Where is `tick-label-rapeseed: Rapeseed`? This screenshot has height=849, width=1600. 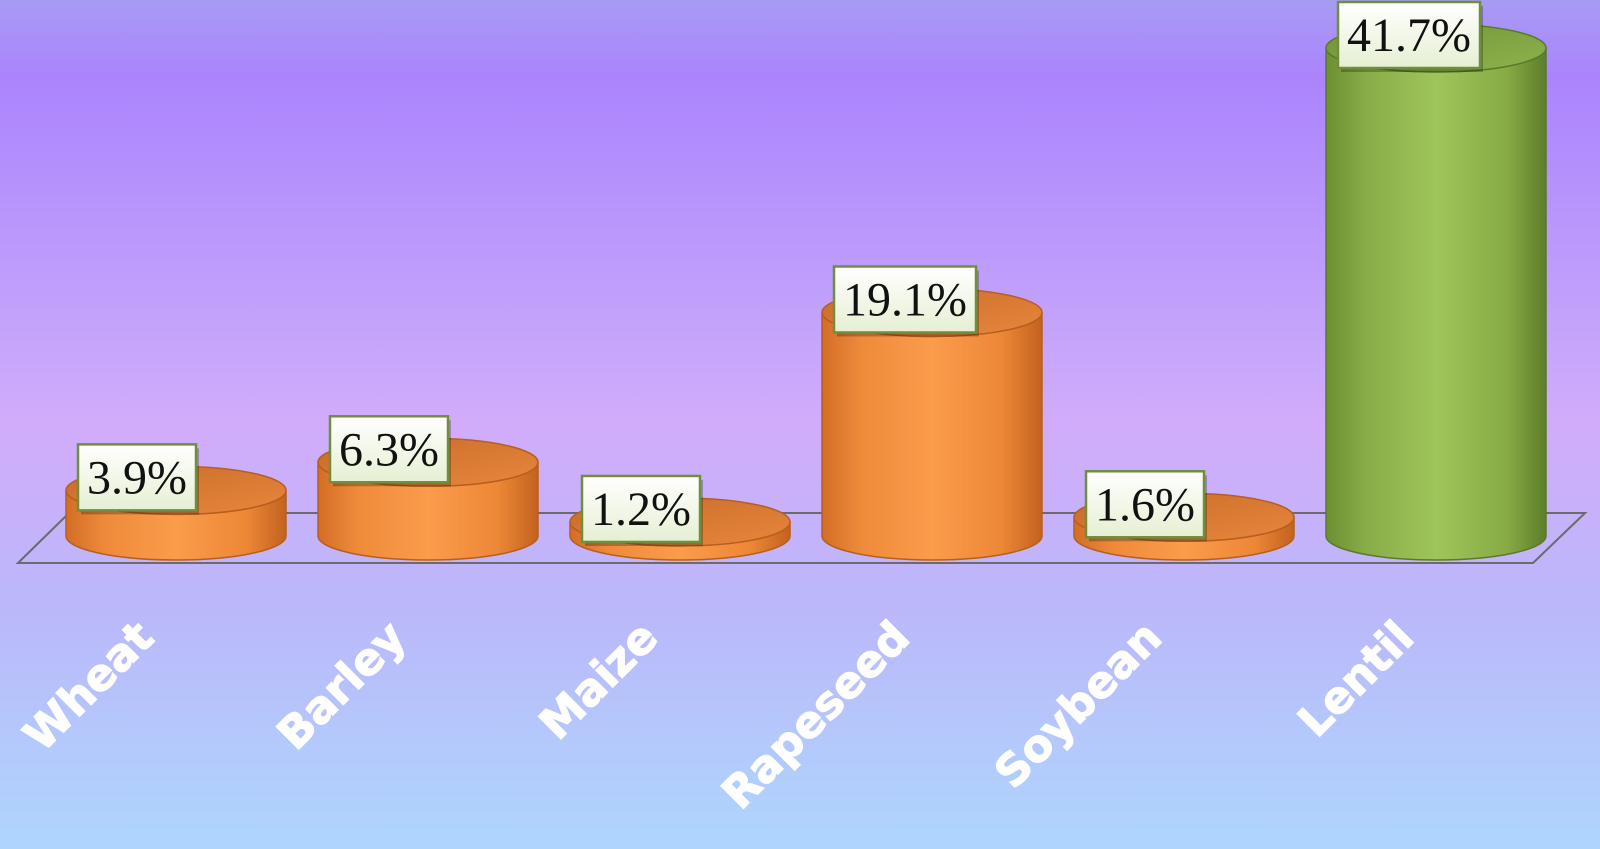 tick-label-rapeseed: Rapeseed is located at coordinates (815, 715).